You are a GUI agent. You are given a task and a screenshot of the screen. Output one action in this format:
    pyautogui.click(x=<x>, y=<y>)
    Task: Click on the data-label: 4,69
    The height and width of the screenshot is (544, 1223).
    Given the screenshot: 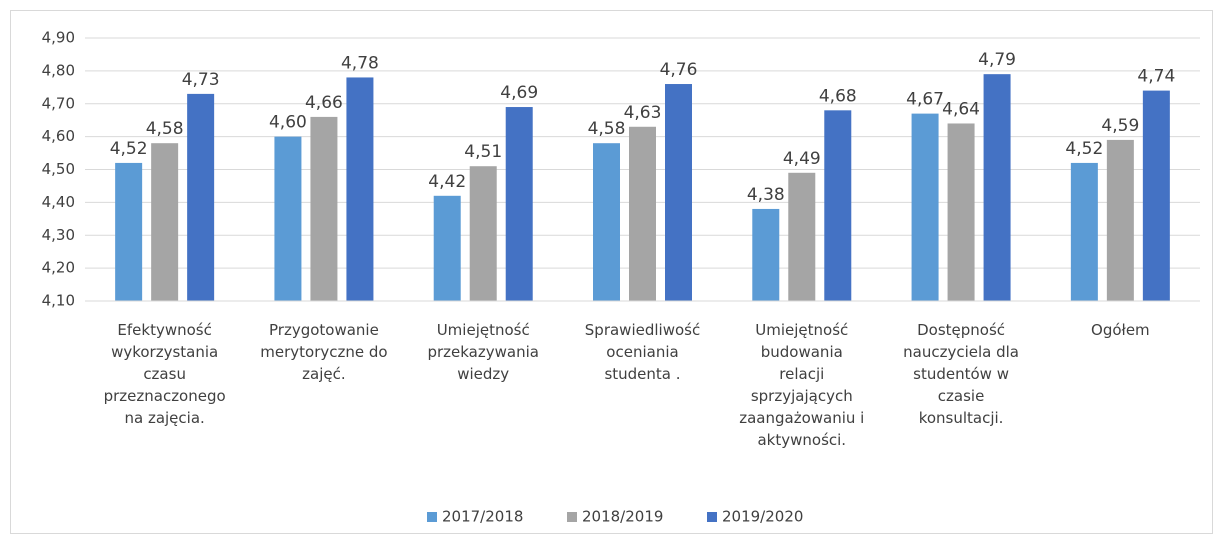 What is the action you would take?
    pyautogui.click(x=519, y=93)
    